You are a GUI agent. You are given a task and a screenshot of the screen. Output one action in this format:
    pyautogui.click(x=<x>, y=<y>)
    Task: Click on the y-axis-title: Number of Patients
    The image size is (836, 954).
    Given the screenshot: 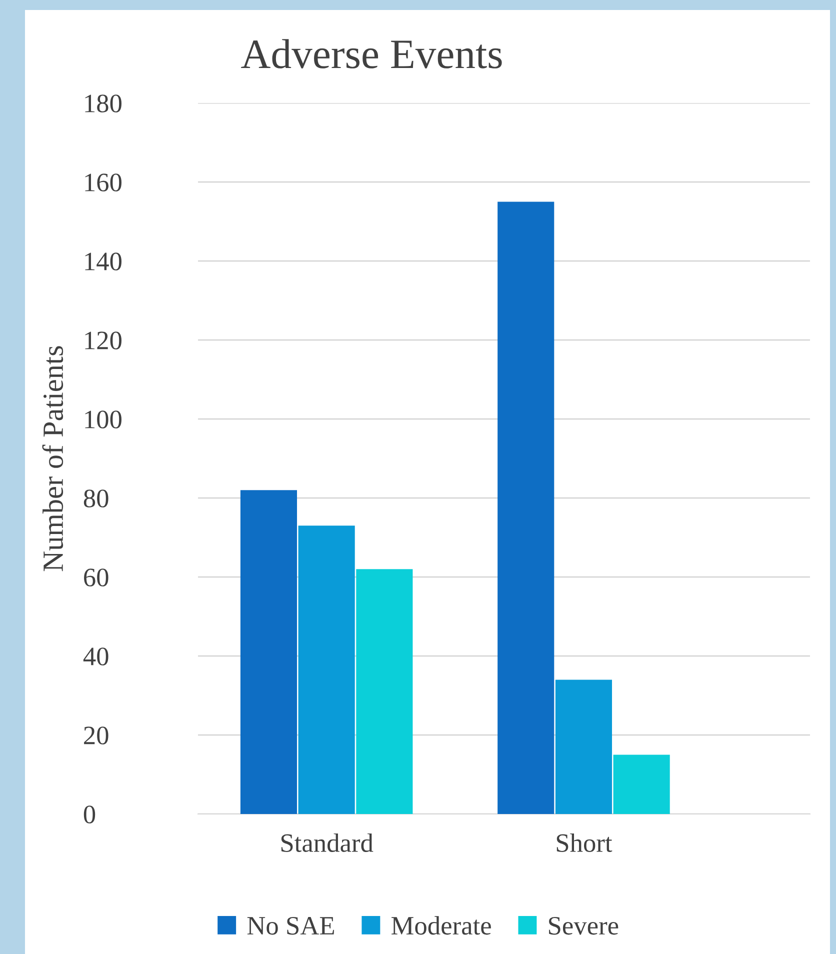 What is the action you would take?
    pyautogui.click(x=53, y=459)
    